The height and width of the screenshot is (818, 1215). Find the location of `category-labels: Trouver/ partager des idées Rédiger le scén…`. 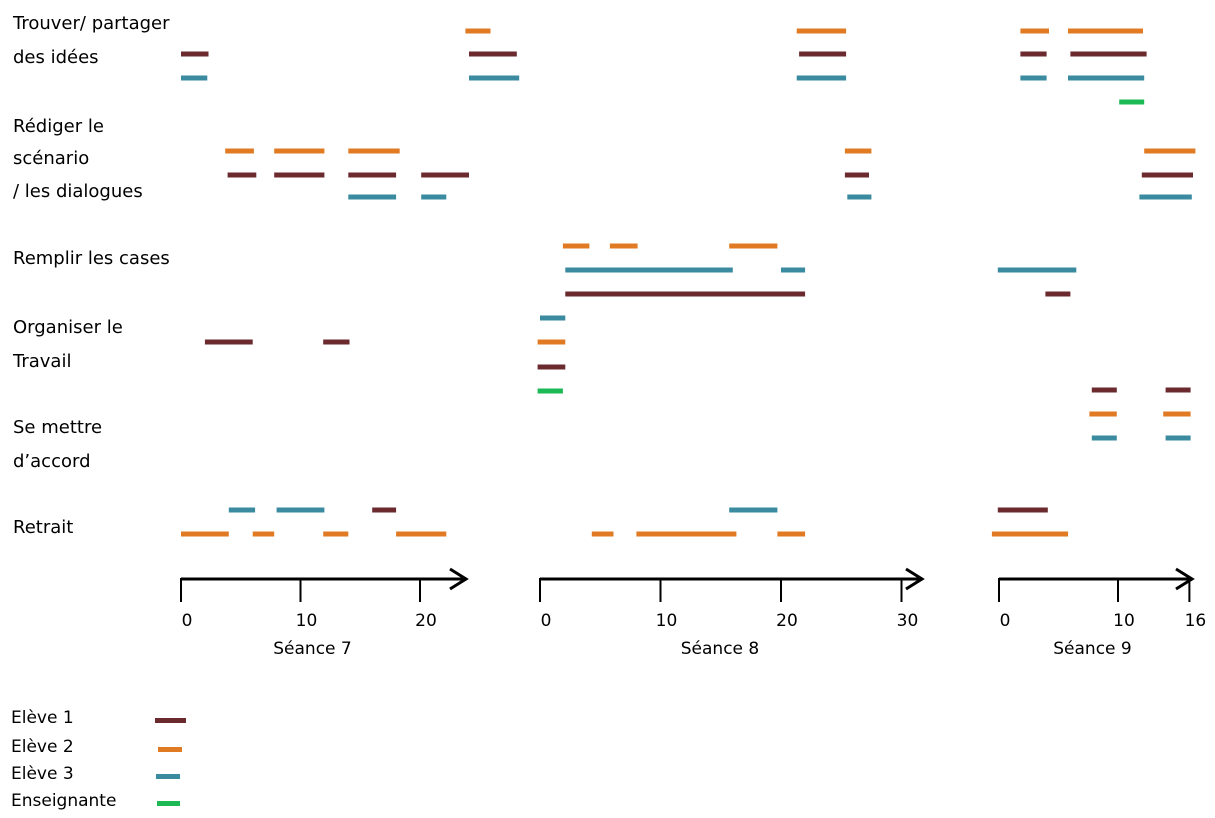

category-labels: Trouver/ partager des idées Rédiger le scén… is located at coordinates (91, 275).